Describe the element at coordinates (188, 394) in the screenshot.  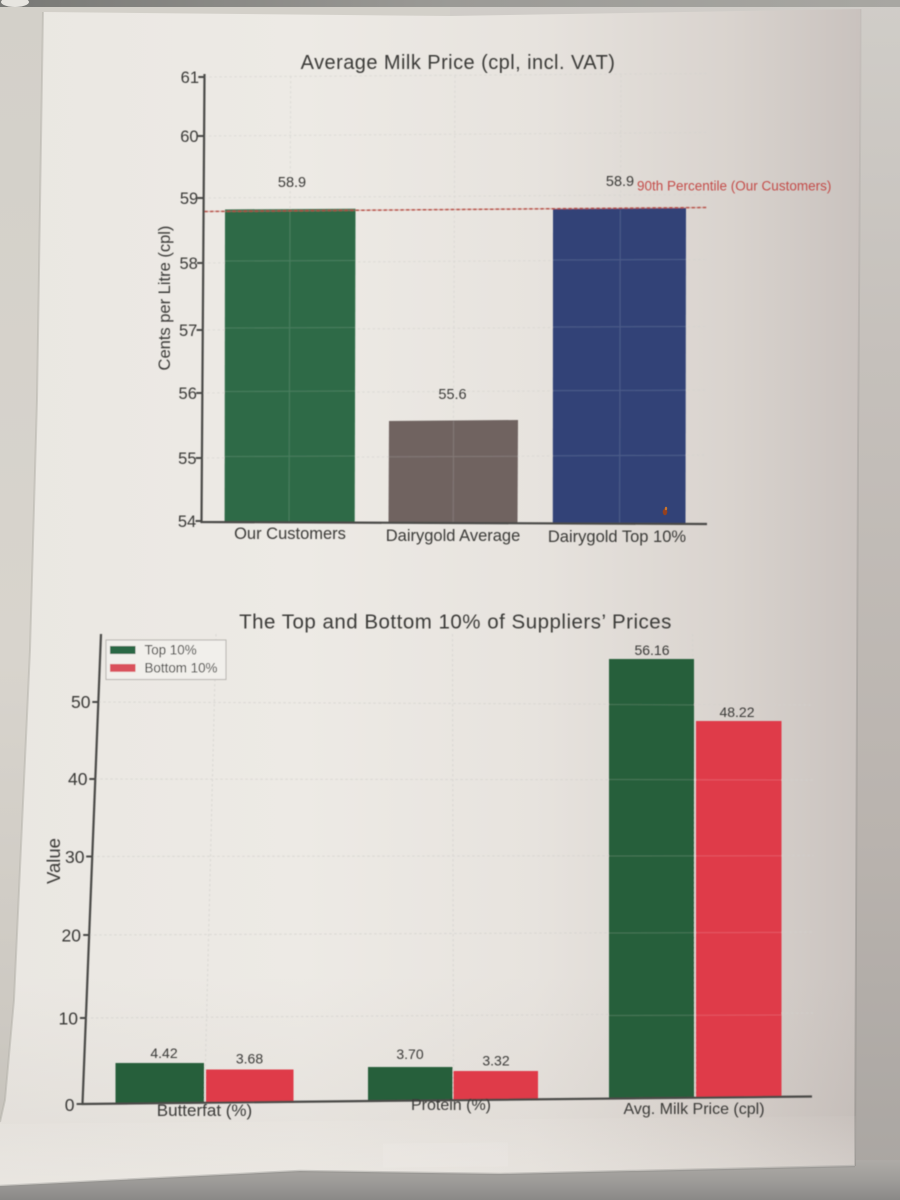
I see `svg-text: 56` at that location.